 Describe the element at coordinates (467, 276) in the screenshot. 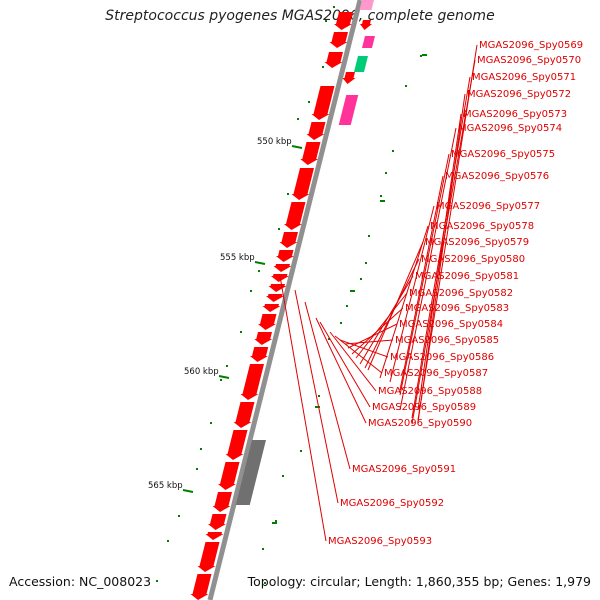

I see `gene-label: MGAS2096_Spy0581` at that location.